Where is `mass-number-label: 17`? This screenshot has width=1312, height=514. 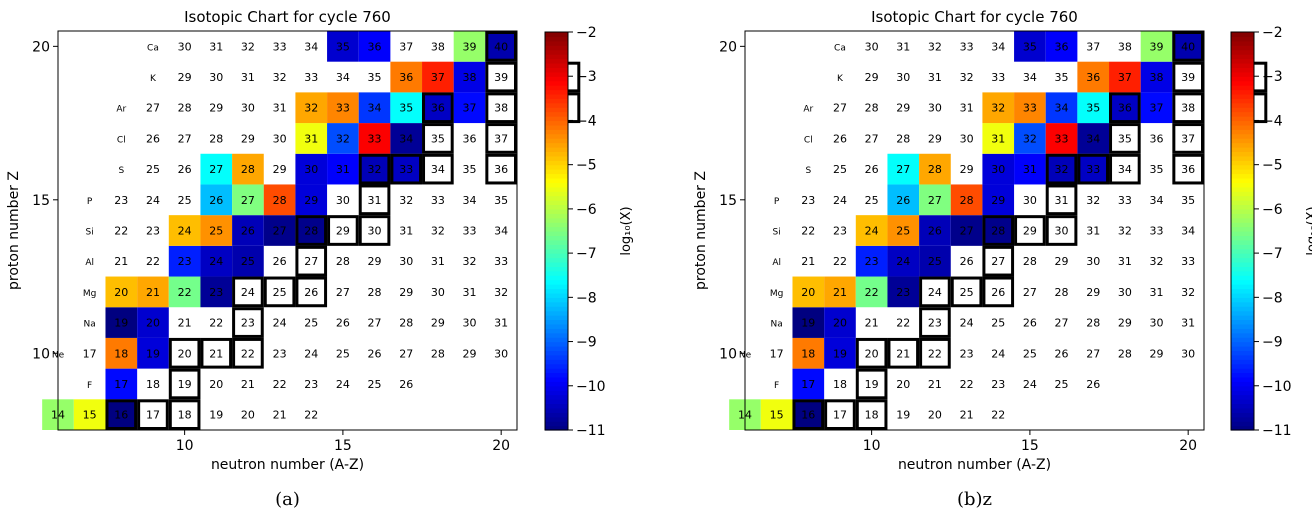 mass-number-label: 17 is located at coordinates (840, 415).